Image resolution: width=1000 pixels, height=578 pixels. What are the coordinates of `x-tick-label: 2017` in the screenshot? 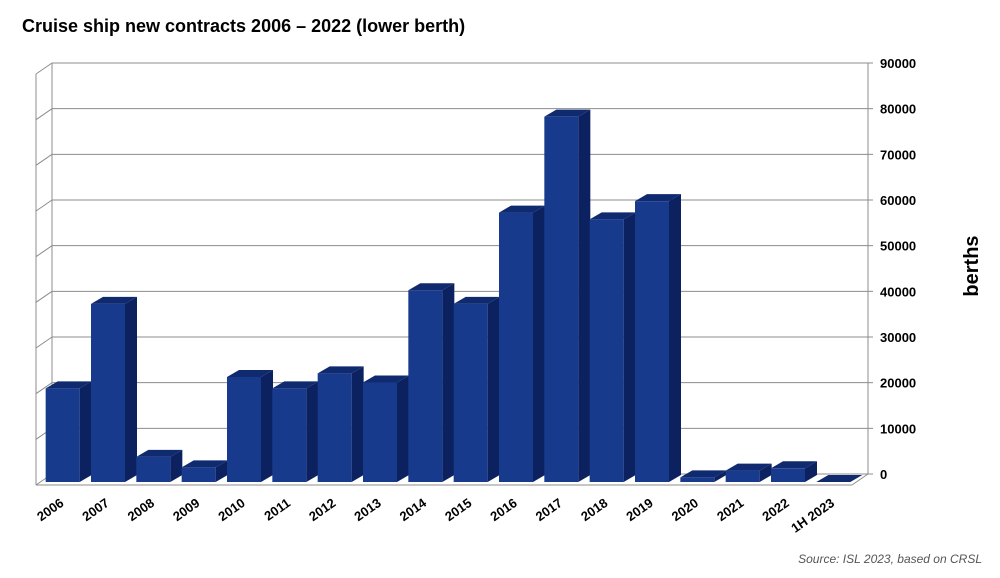 It's located at (549, 509).